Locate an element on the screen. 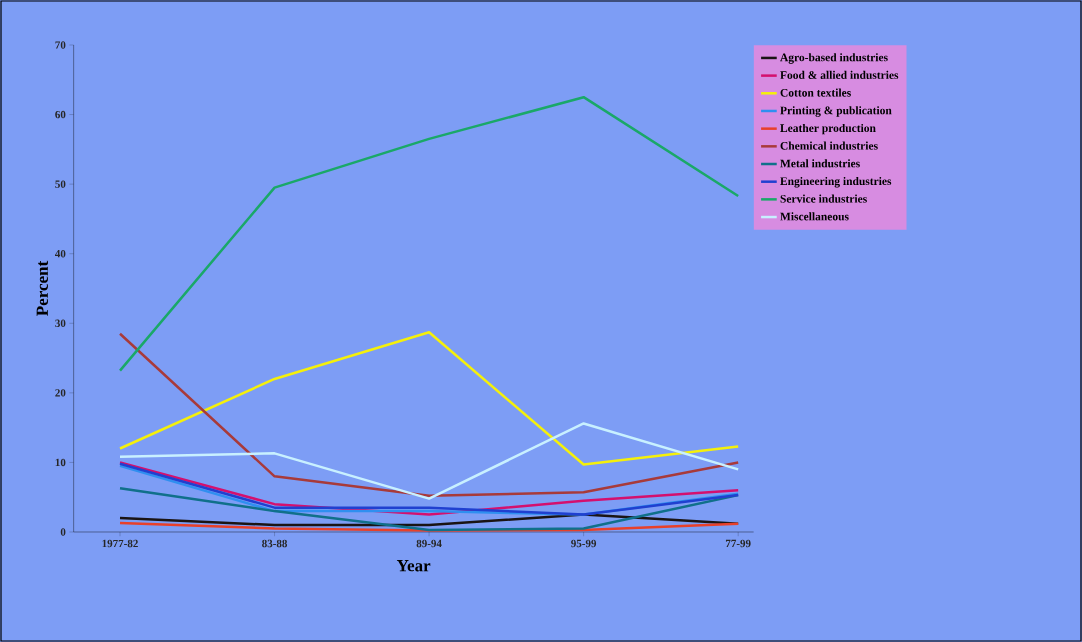 The width and height of the screenshot is (1082, 642). y-axis-title: Percent is located at coordinates (42, 288).